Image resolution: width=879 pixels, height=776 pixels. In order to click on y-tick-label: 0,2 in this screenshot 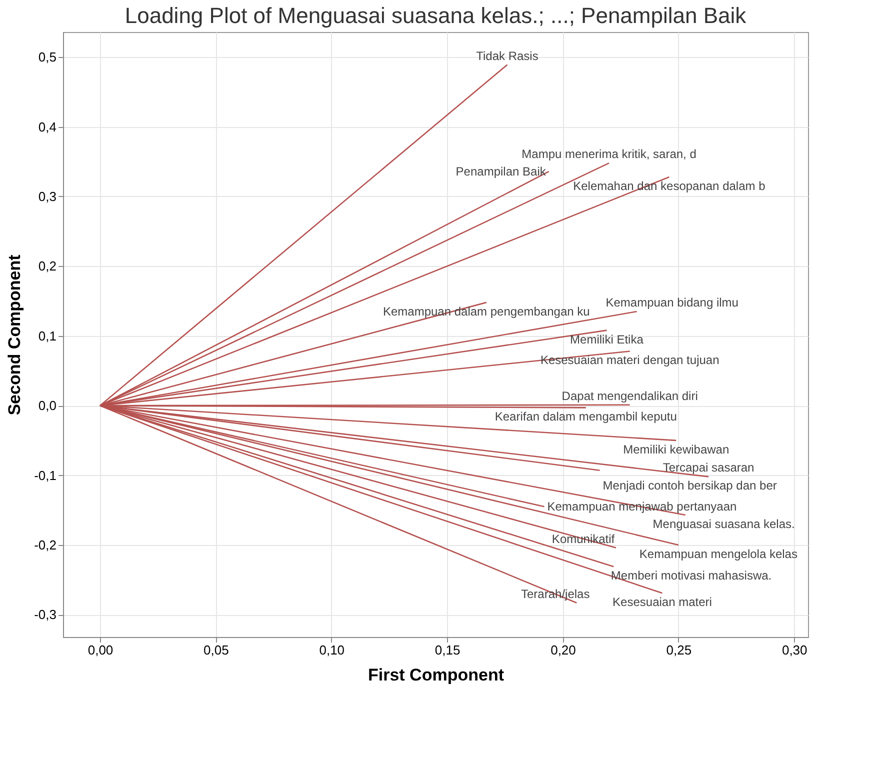, I will do `click(47, 266)`.